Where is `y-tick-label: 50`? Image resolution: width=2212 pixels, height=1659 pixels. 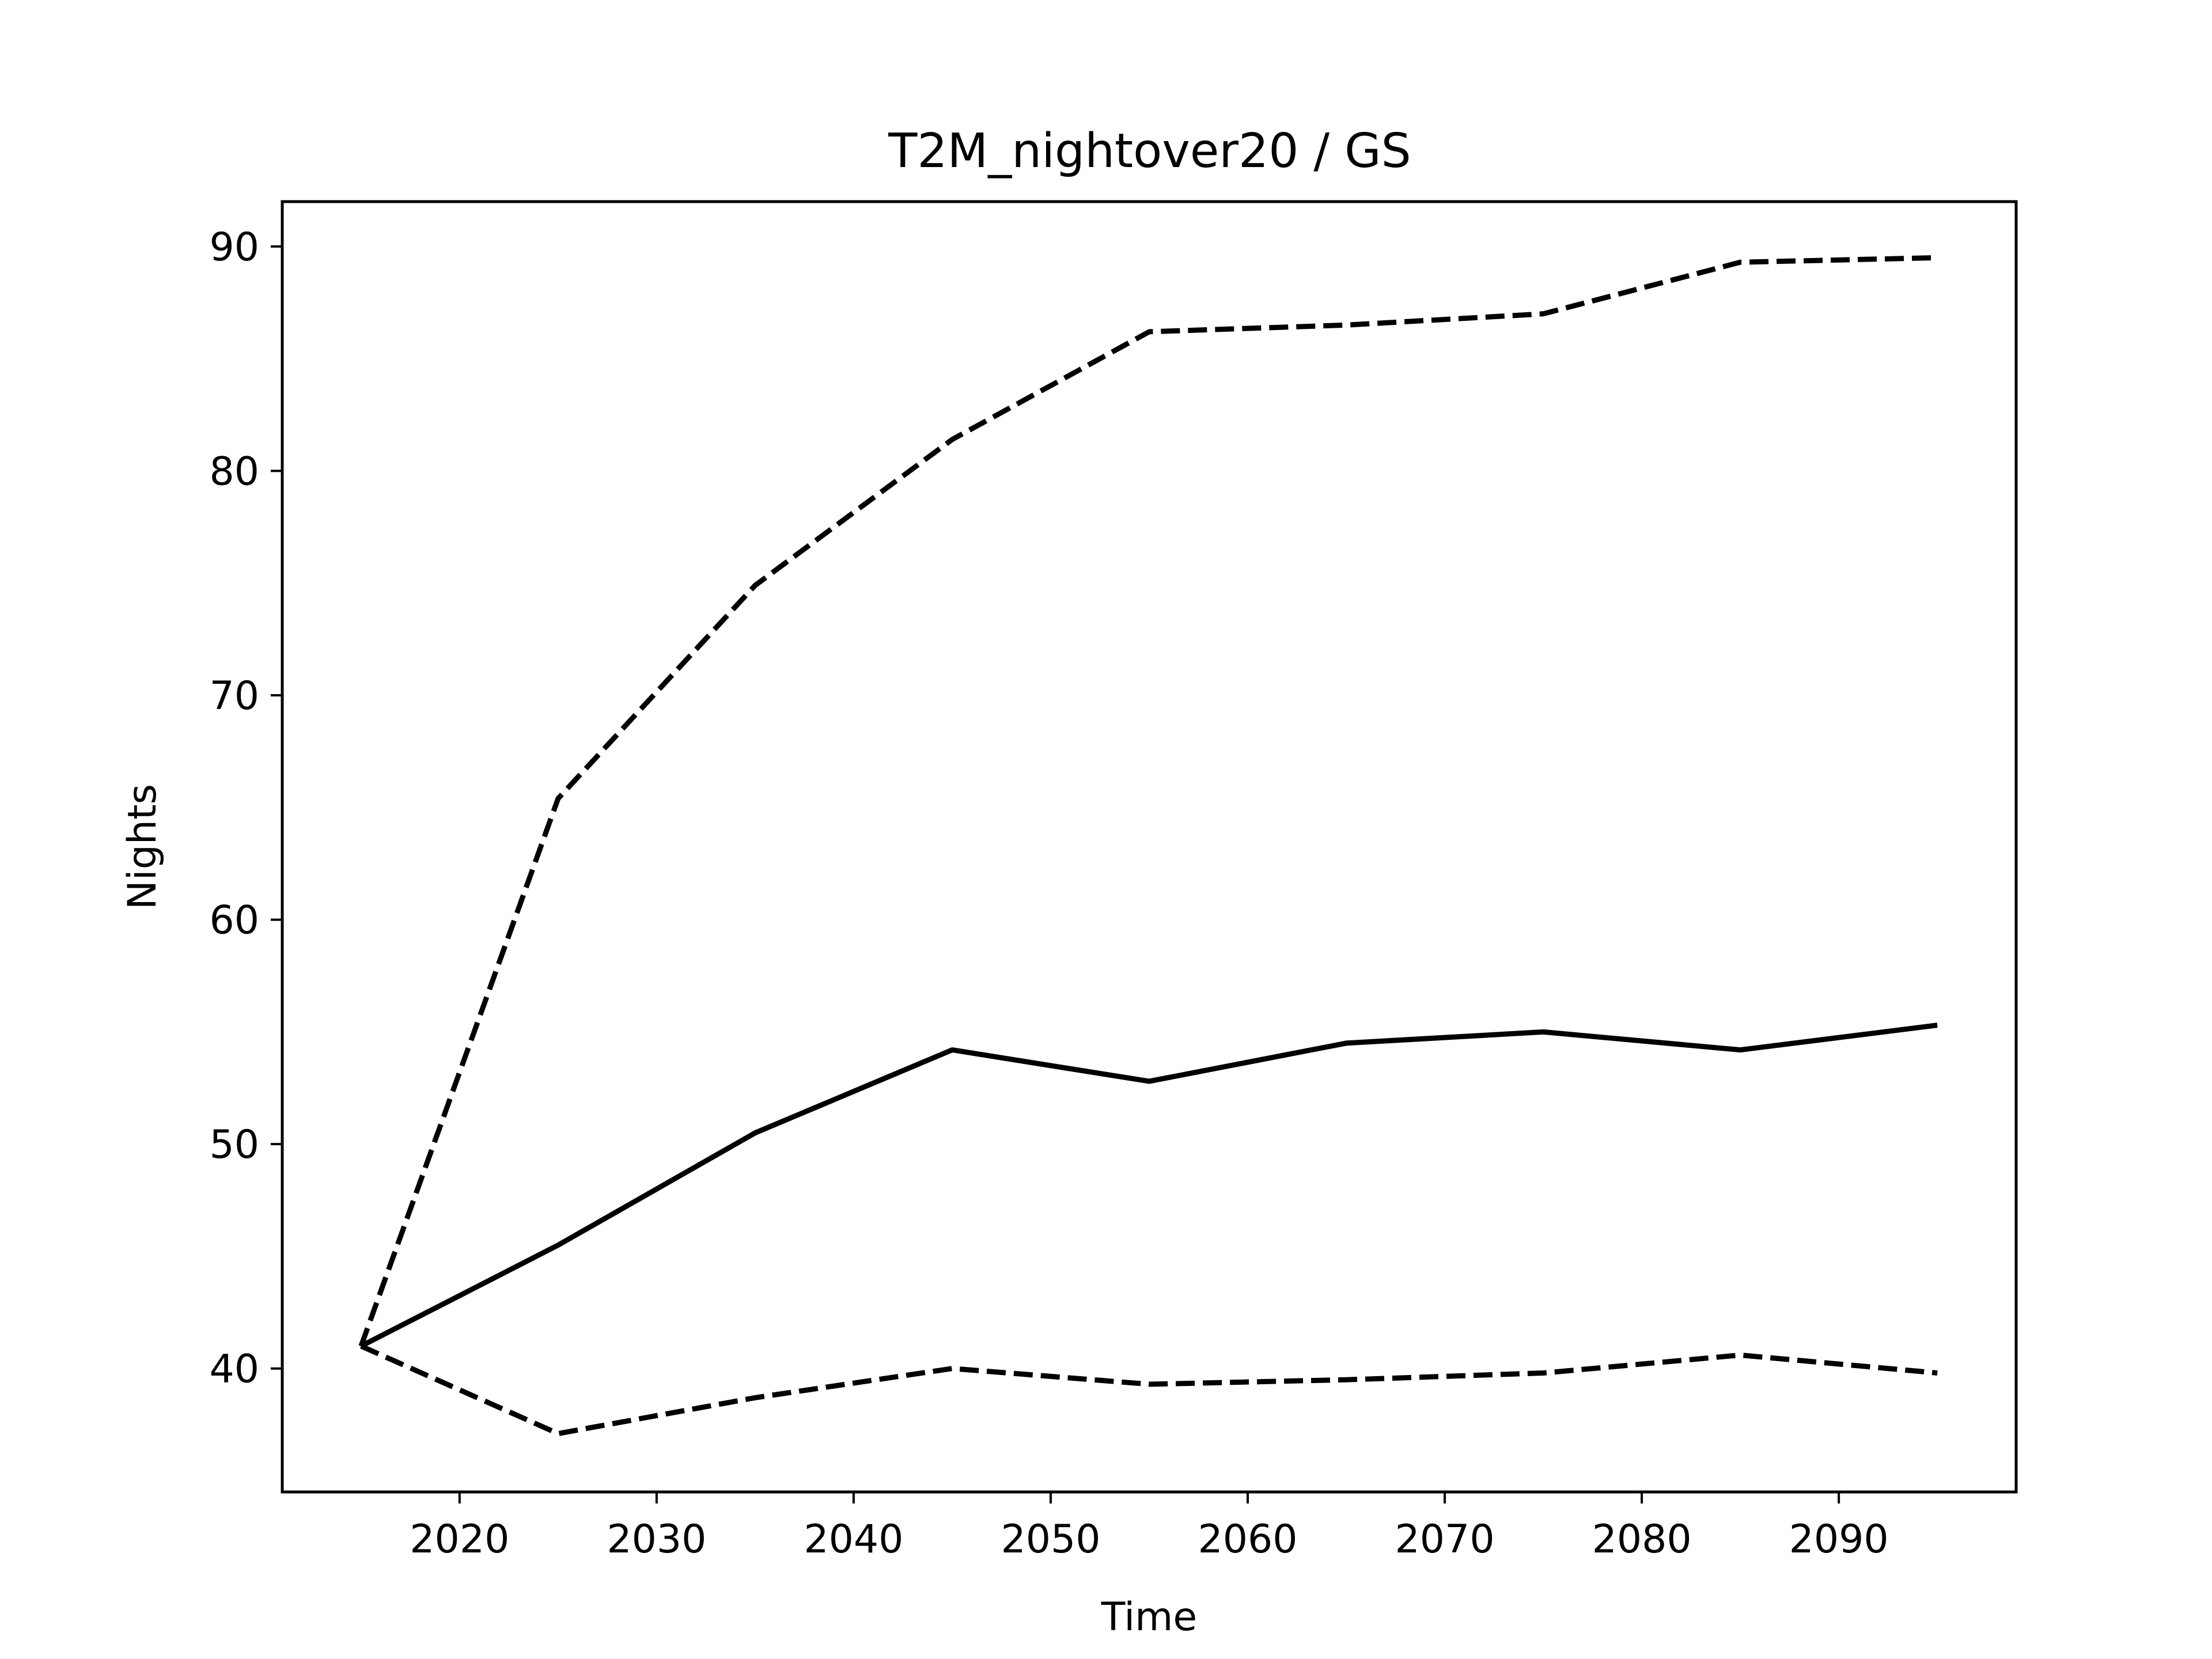
y-tick-label: 50 is located at coordinates (234, 1145).